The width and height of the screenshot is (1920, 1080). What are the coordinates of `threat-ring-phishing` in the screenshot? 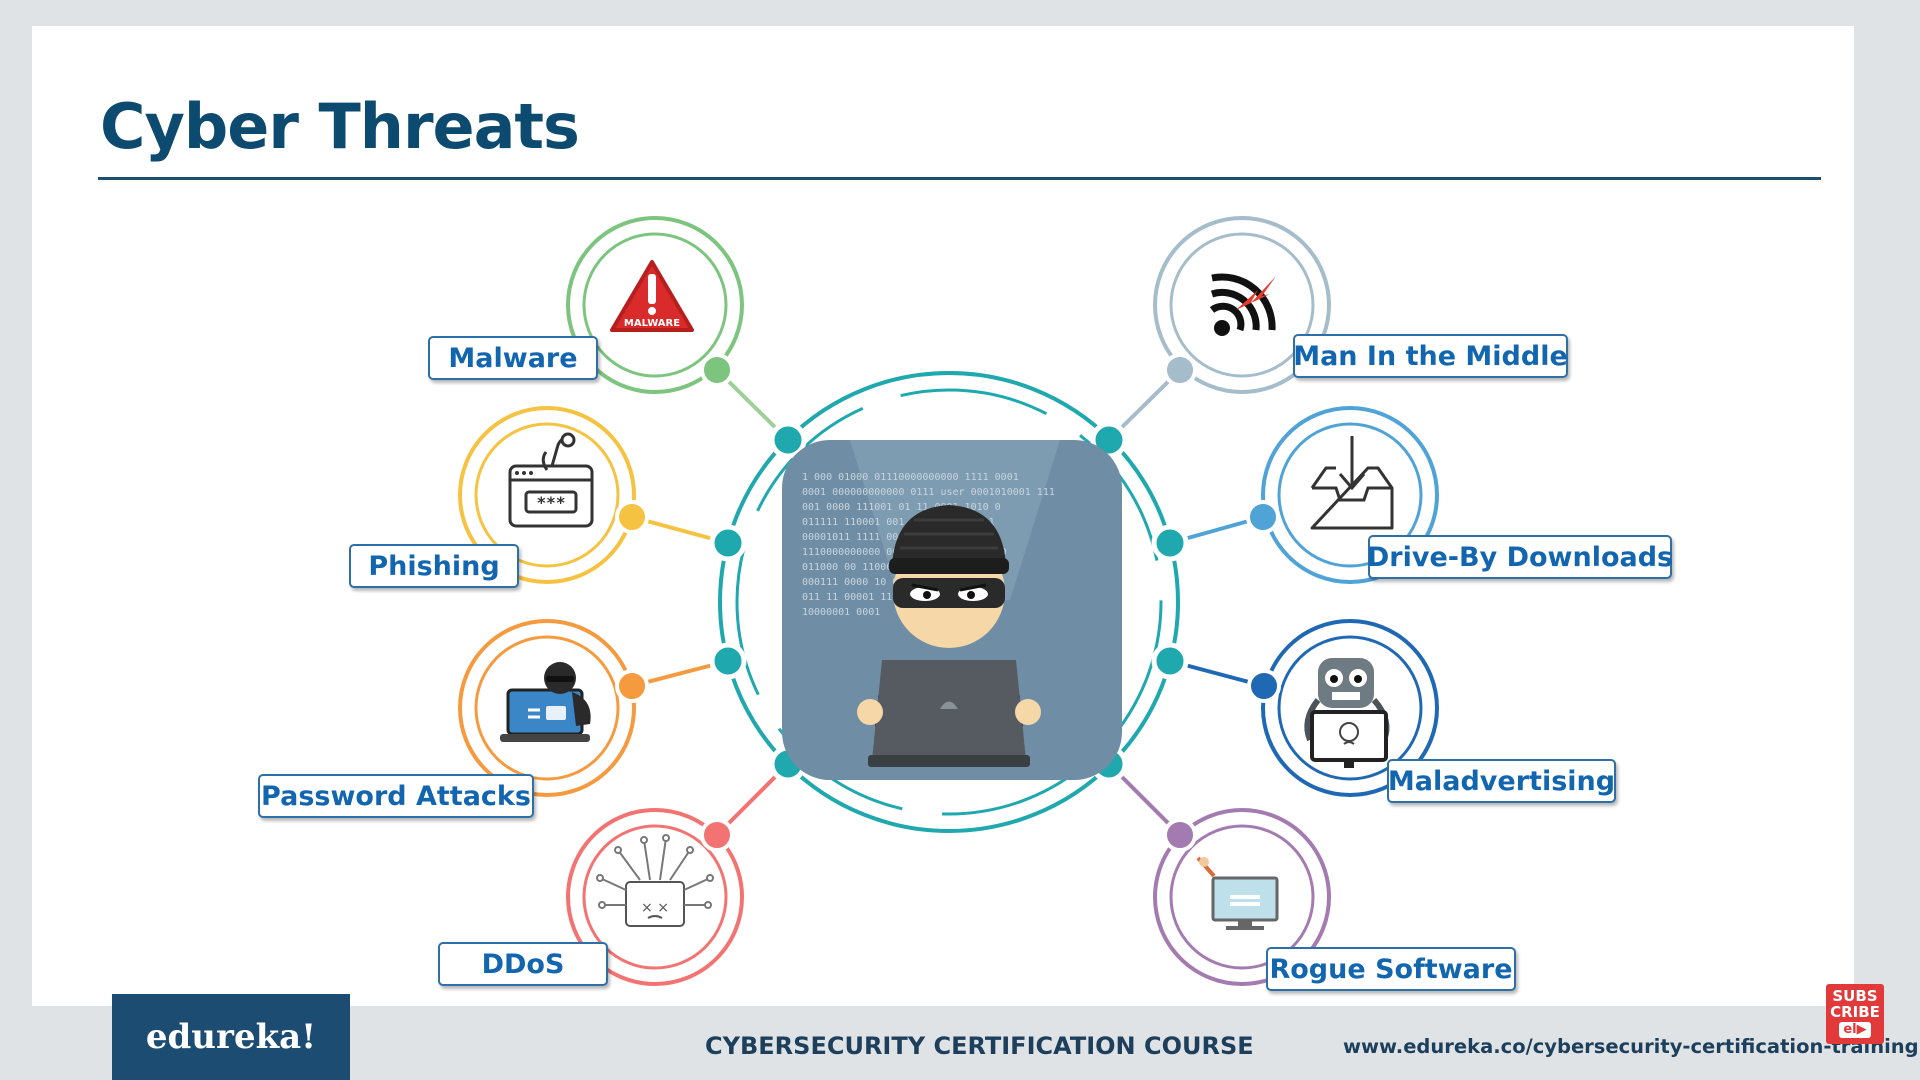 It's located at (553, 495).